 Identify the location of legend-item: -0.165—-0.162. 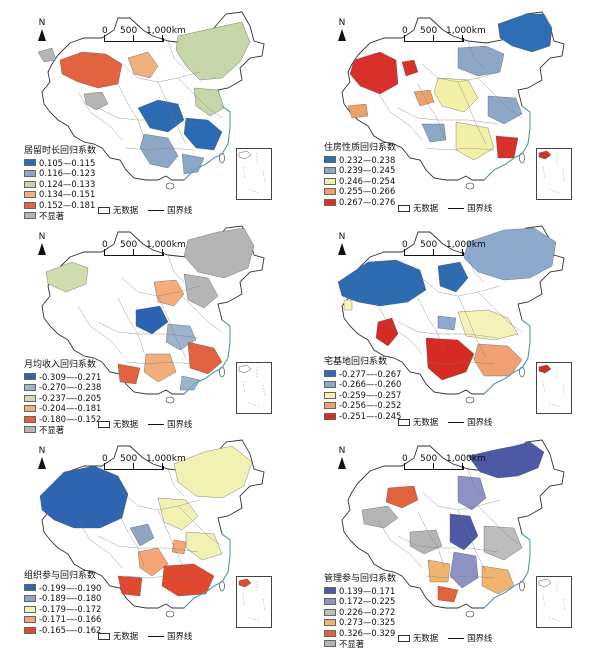
(62, 630).